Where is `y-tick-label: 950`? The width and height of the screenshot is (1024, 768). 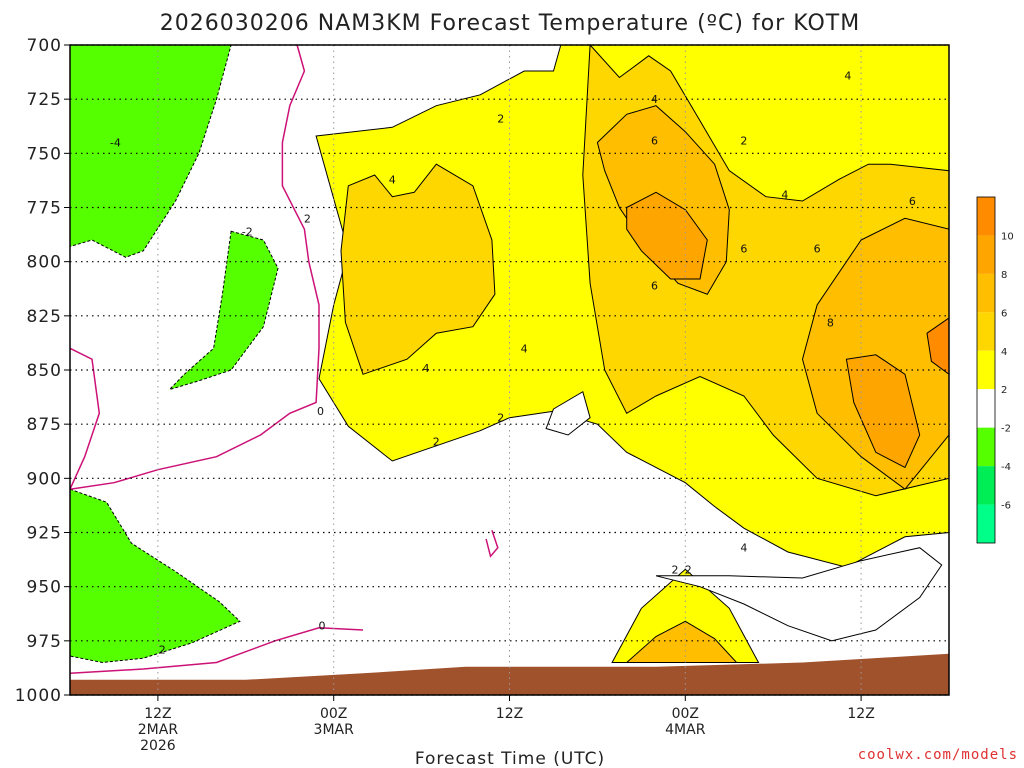
y-tick-label: 950 is located at coordinates (44, 588).